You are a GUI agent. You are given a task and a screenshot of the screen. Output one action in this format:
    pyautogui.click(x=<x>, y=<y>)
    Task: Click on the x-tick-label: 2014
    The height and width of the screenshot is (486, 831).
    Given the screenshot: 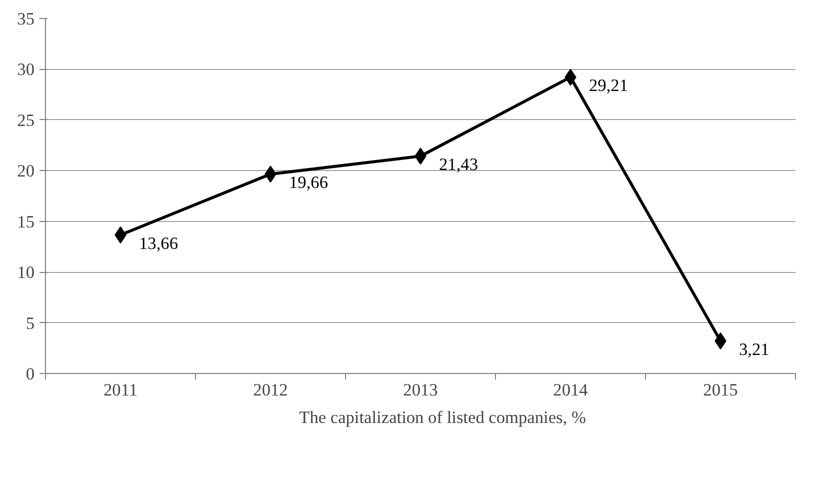 What is the action you would take?
    pyautogui.click(x=570, y=390)
    